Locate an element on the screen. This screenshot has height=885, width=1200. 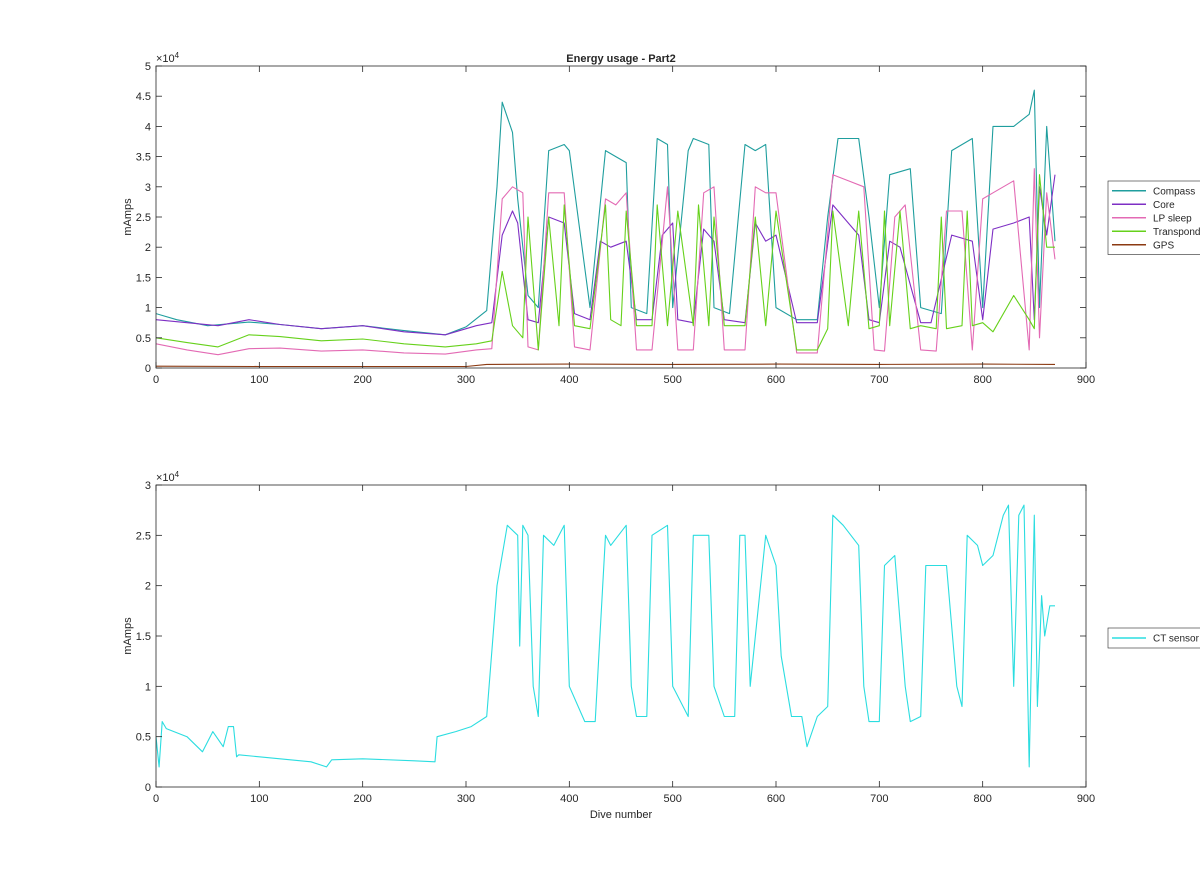
y-tick-label: 4 is located at coordinates (148, 127).